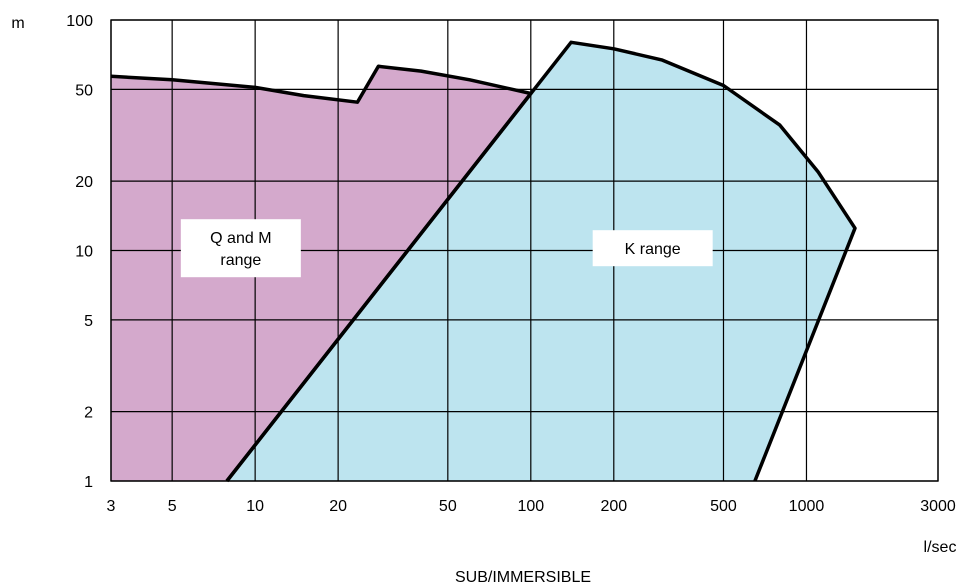 The image size is (965, 586). I want to click on region-q-and-m-label-box, so click(240, 248).